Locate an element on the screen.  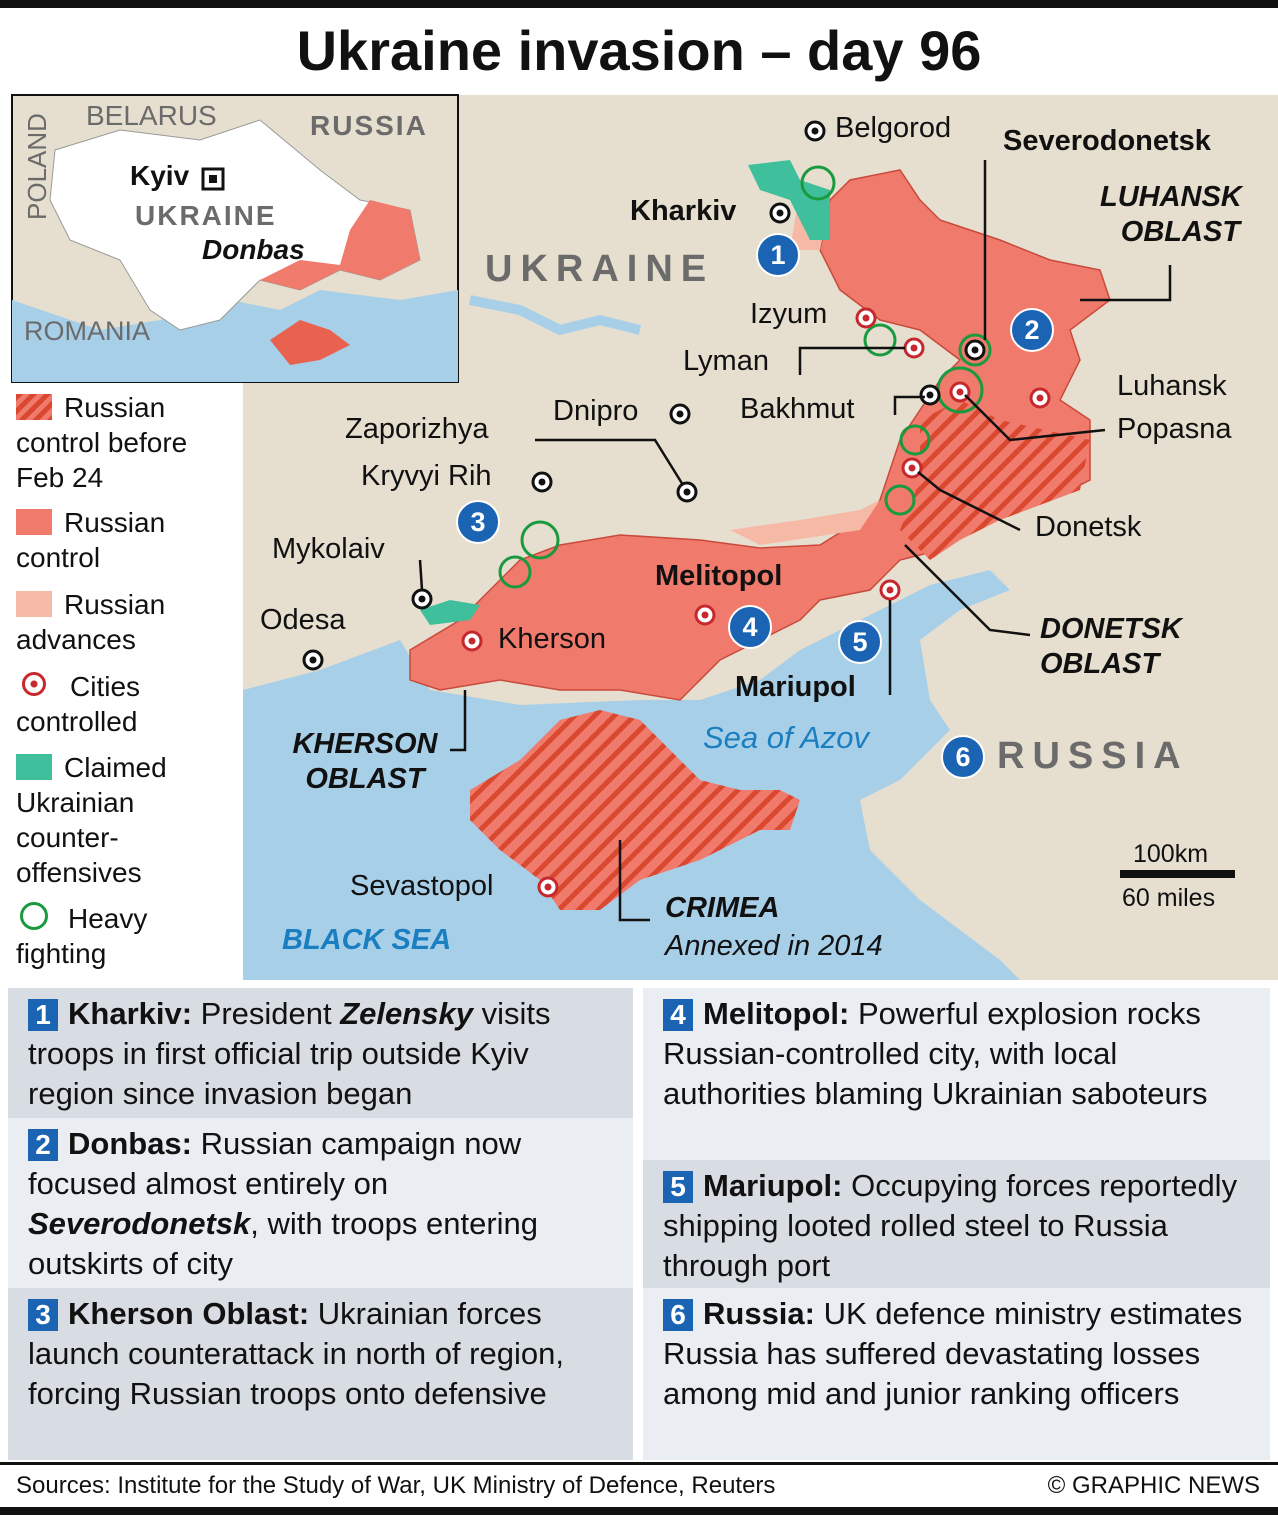
crimea-area is located at coordinates (635, 810).